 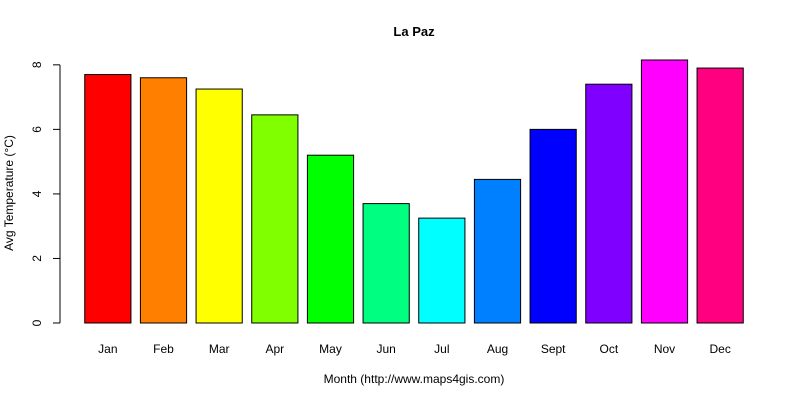 What do you see at coordinates (497, 251) in the screenshot?
I see `bar-aug` at bounding box center [497, 251].